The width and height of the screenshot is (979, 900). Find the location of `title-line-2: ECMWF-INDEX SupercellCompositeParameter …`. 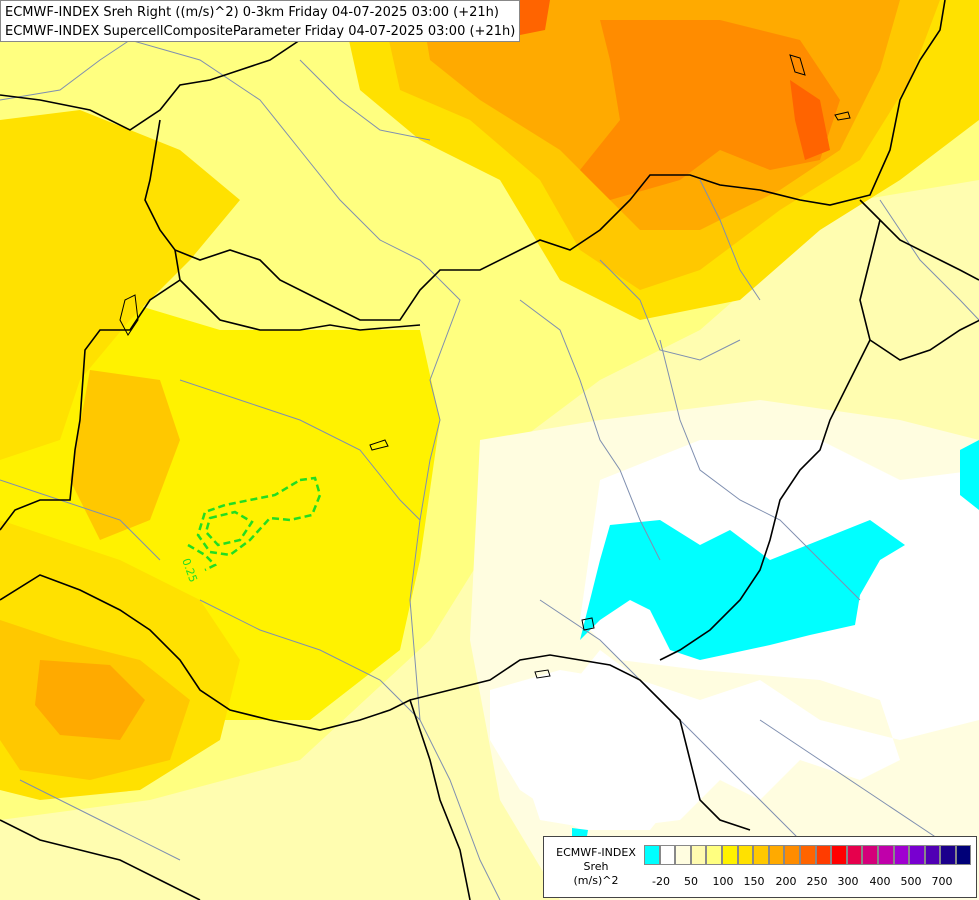

title-line-2: ECMWF-INDEX SupercellCompositeParameter … is located at coordinates (260, 31).